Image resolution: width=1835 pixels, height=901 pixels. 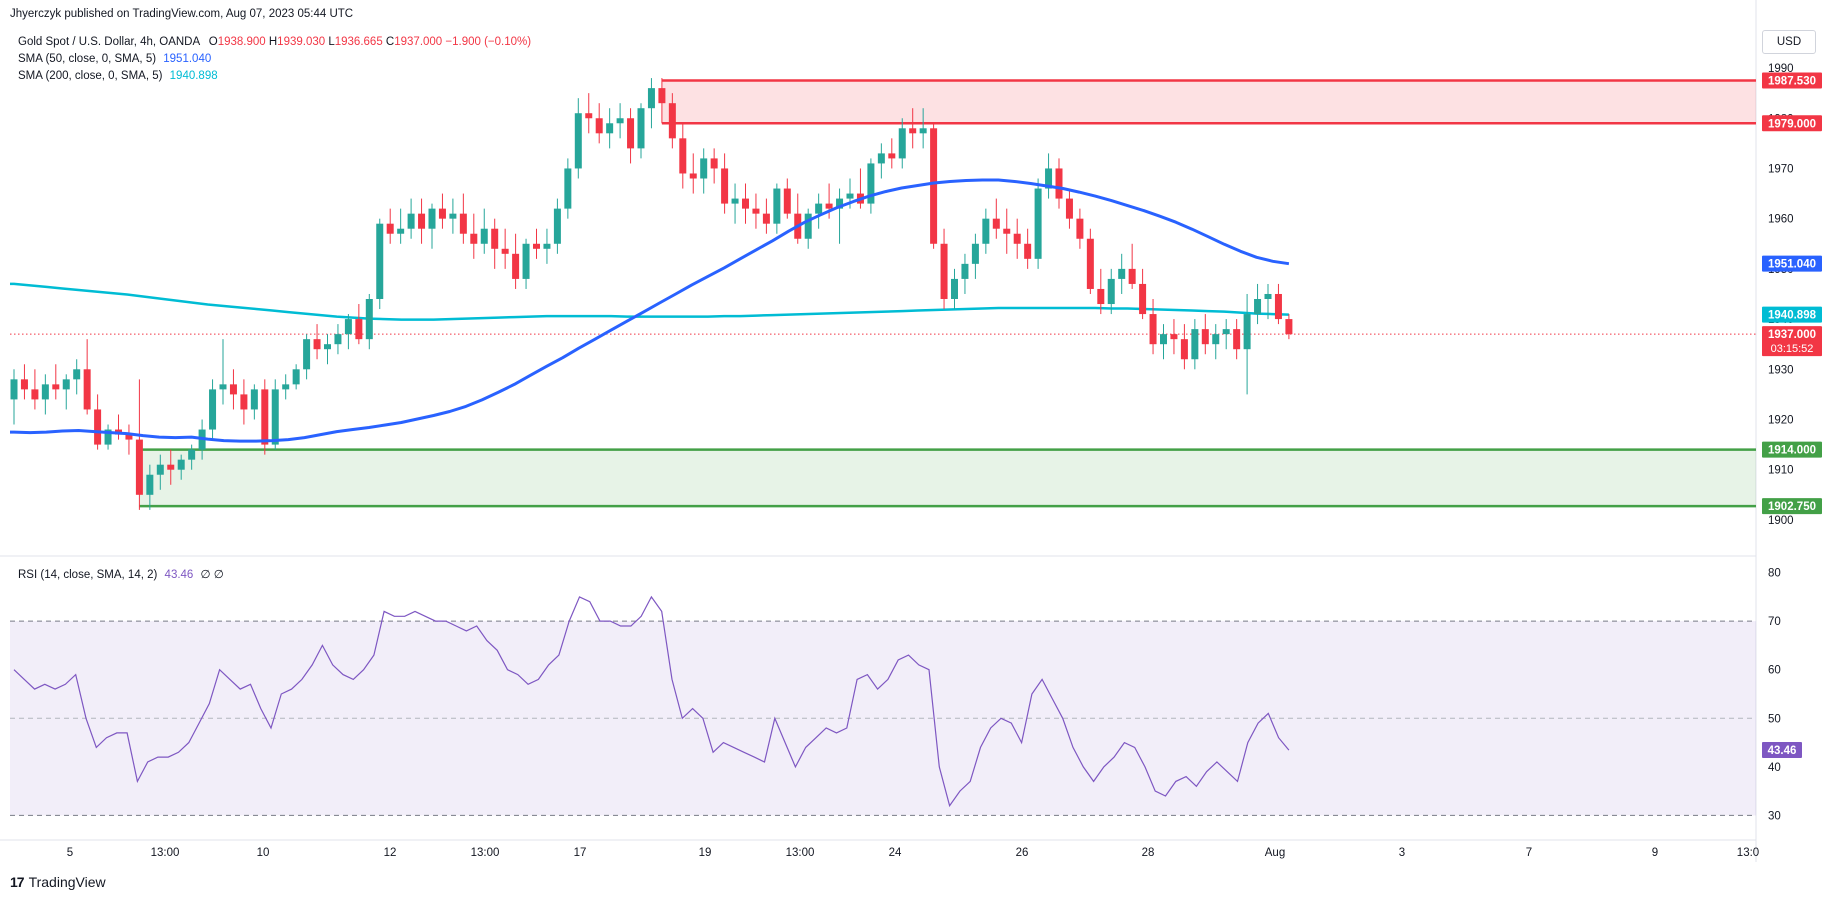 What do you see at coordinates (331, 42) in the screenshot?
I see `legend-l-label: L` at bounding box center [331, 42].